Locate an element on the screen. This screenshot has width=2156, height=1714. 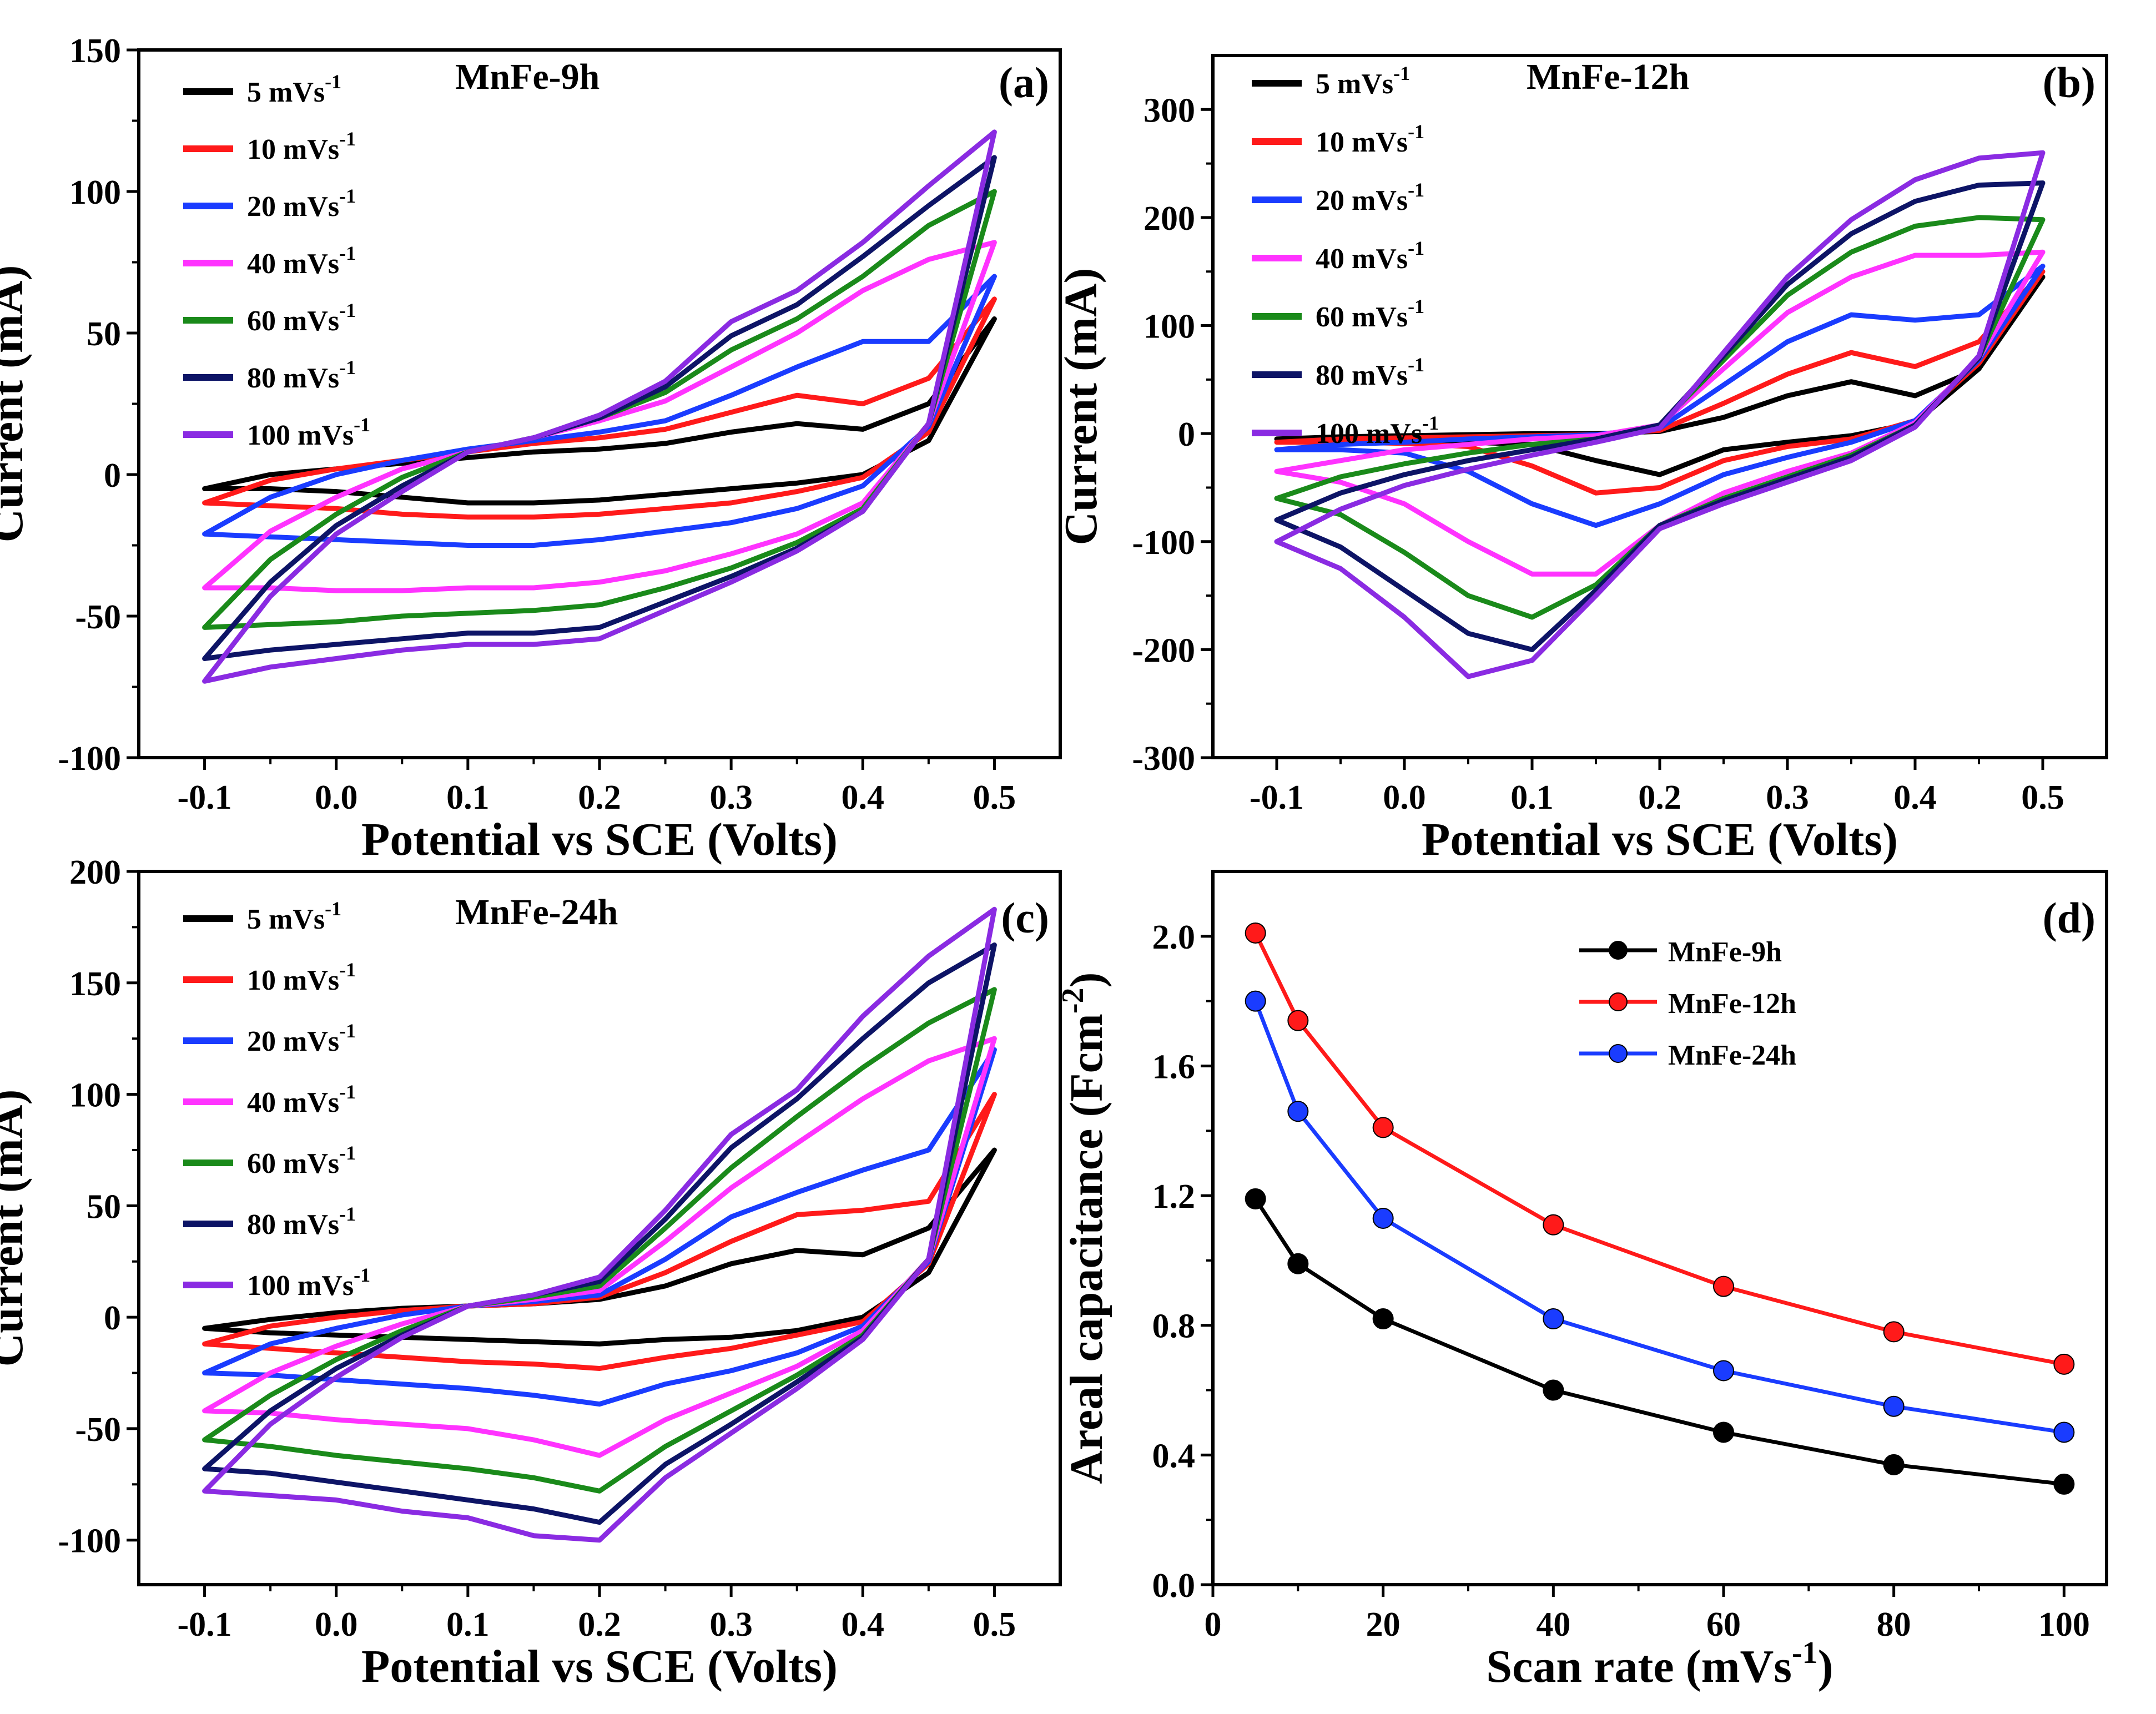
cv-loop-80-mvs is located at coordinates (1660, 416).